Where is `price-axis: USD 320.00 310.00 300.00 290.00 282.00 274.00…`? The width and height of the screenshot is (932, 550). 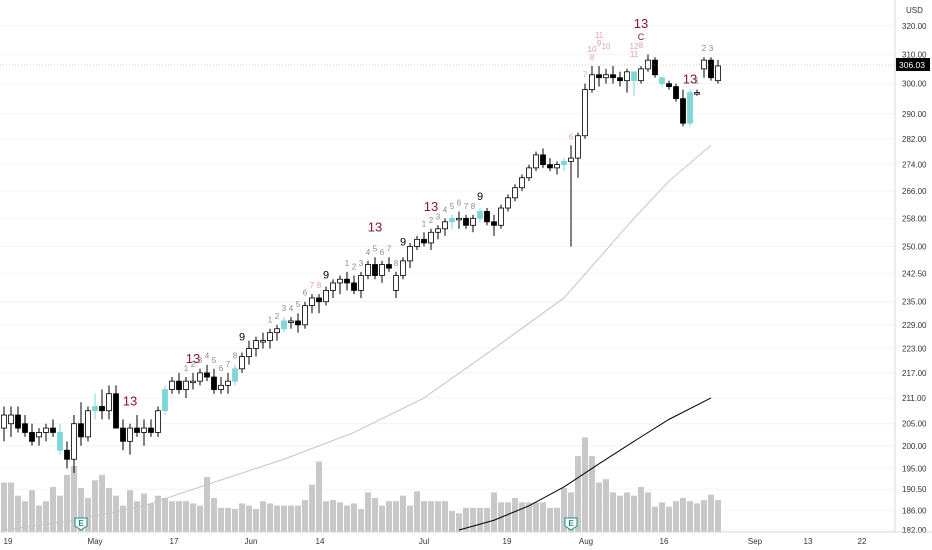
price-axis: USD 320.00 310.00 300.00 290.00 282.00 274.00… is located at coordinates (910, 267).